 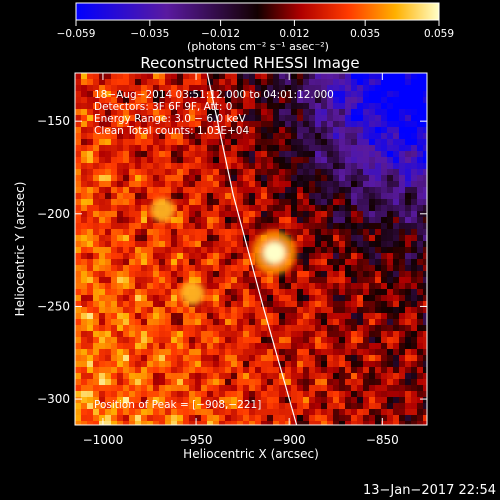 I want to click on x-tick-label: −1000, so click(x=103, y=440).